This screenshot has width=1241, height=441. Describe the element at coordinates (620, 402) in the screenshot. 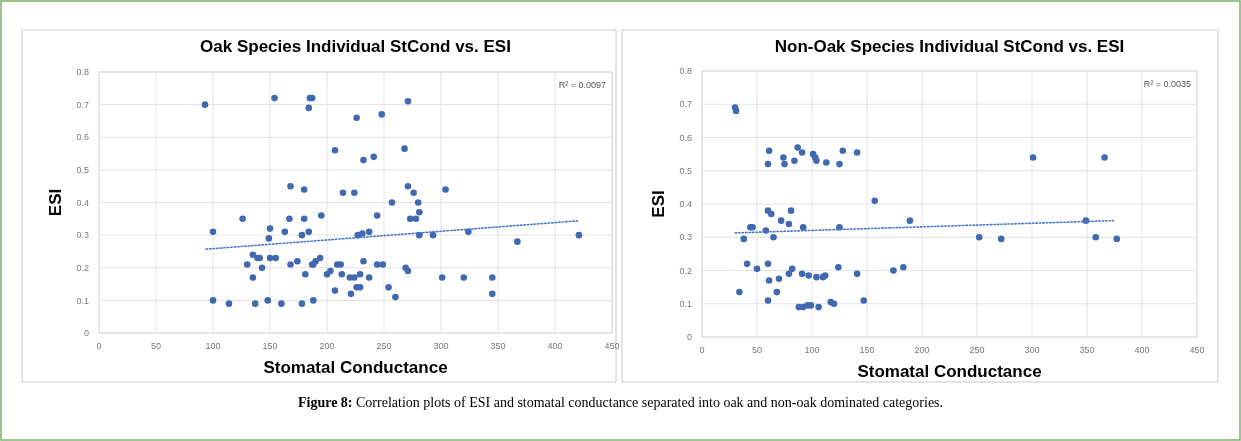

I see `caption: Figure 8: Correlation plots of ESI and stomatal conductance separated into oak and non-oak dominated categories.` at that location.